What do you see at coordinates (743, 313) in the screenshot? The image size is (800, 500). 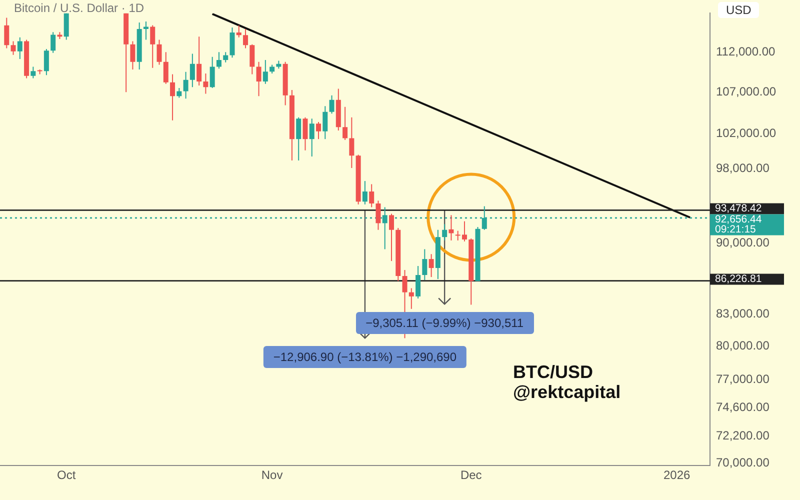 I see `y-tick-label: 83,000.00` at bounding box center [743, 313].